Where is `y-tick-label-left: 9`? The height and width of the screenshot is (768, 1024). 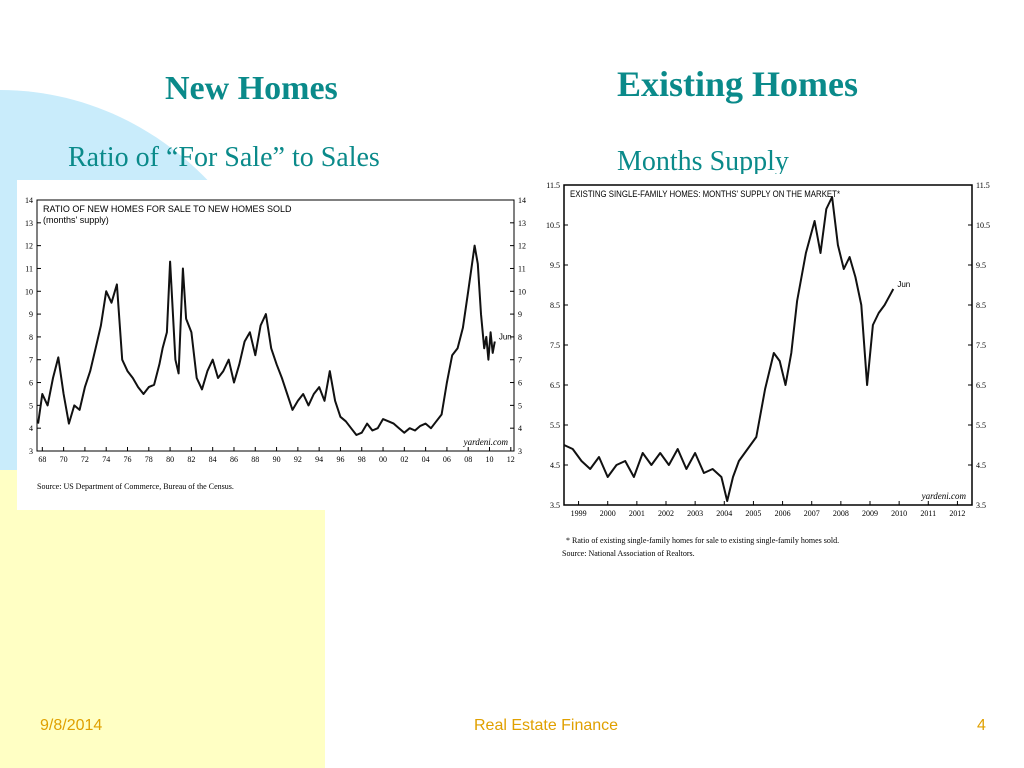
y-tick-label-left: 9 is located at coordinates (31, 314).